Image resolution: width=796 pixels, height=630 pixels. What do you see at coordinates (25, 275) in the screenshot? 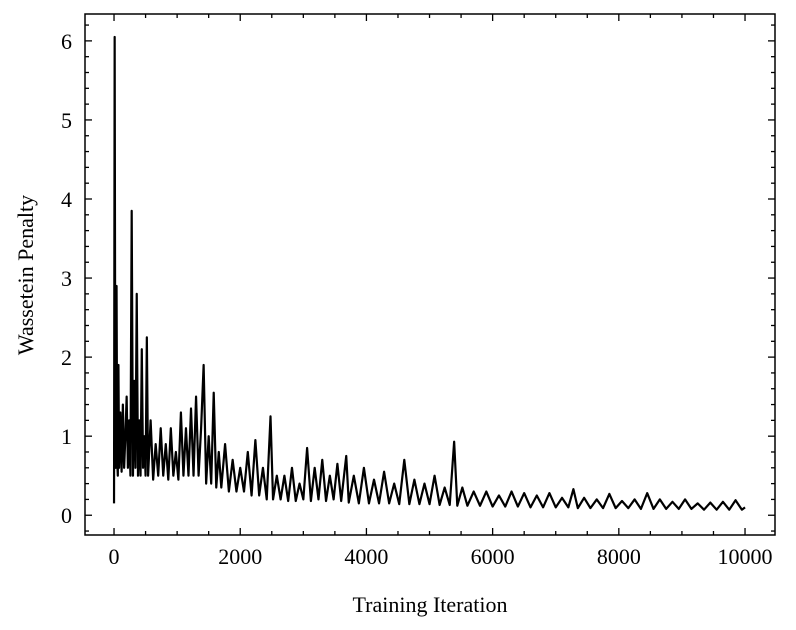
I see `y-axis-label: Wassetein Penalty` at bounding box center [25, 275].